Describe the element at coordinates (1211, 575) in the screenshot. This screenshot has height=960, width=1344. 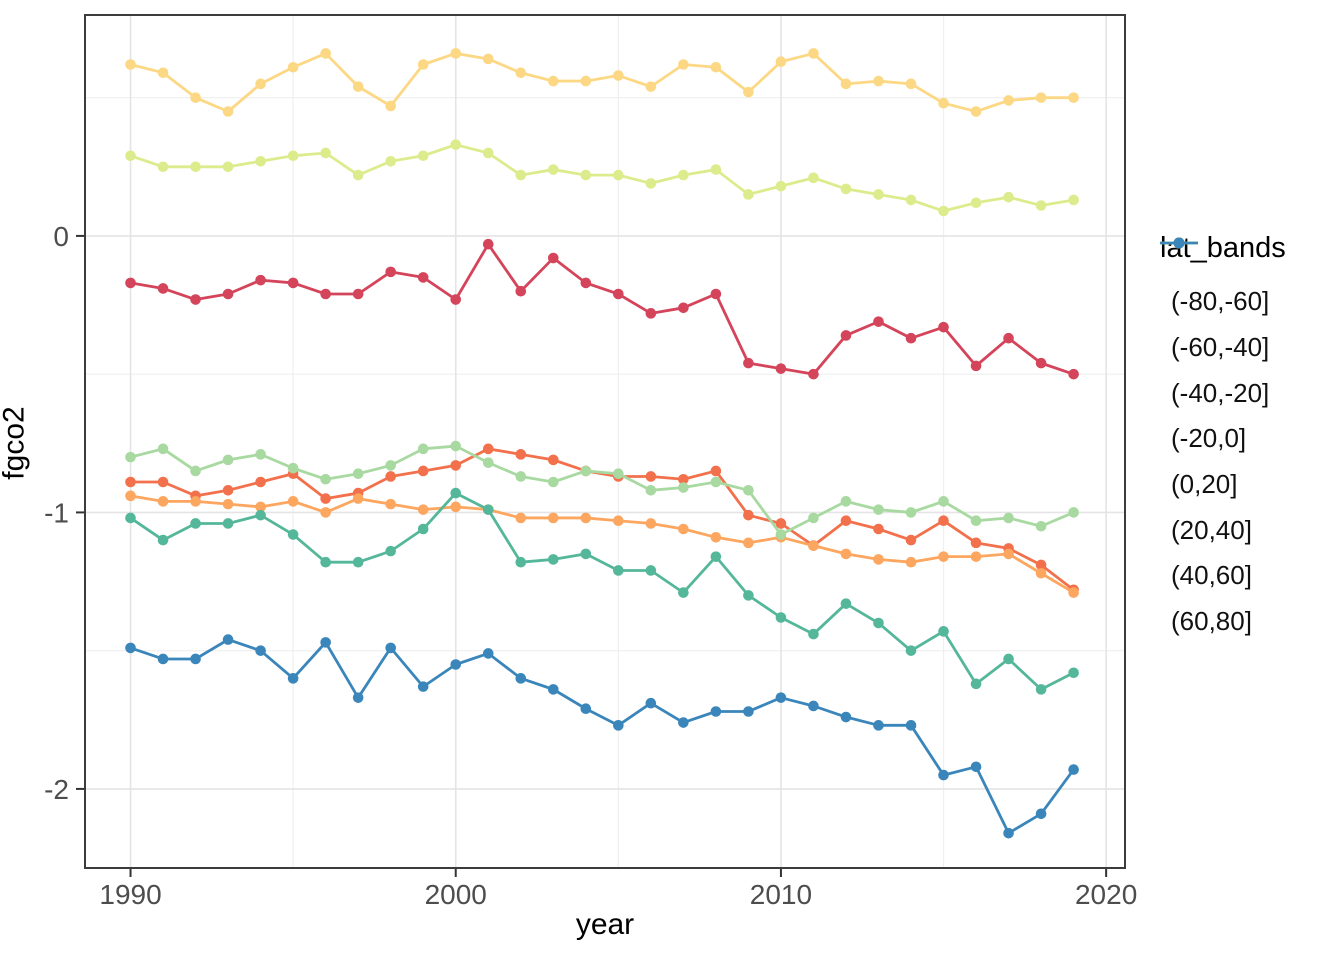
I see `legend-label: (40,60]` at that location.